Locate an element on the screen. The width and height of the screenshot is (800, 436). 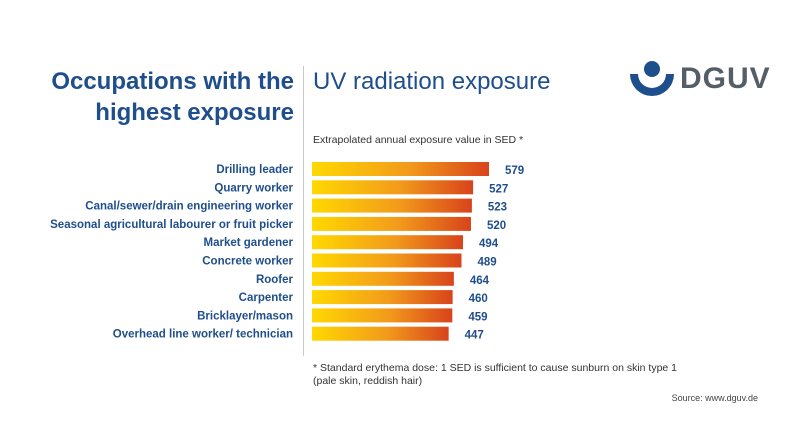
value-label: 520 is located at coordinates (496, 226).